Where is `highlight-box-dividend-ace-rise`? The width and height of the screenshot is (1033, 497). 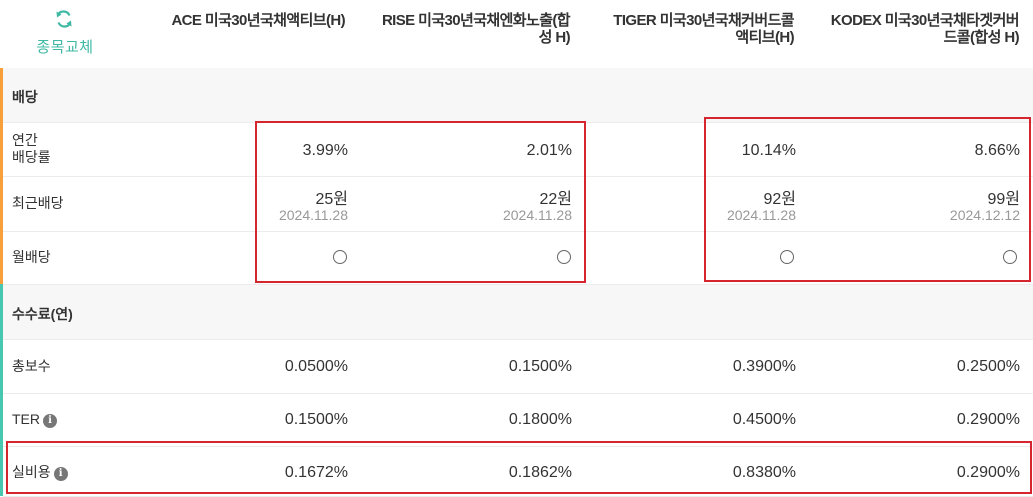
highlight-box-dividend-ace-rise is located at coordinates (420, 202).